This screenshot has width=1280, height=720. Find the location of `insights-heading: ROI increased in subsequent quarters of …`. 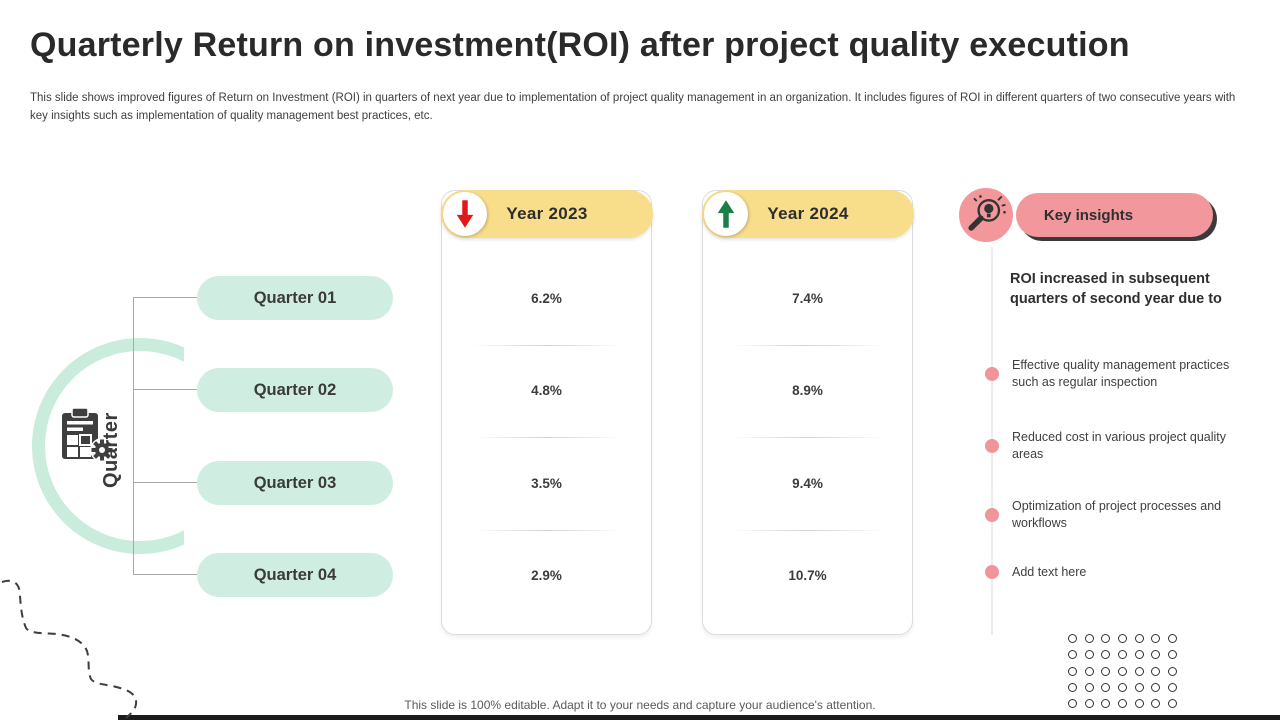

insights-heading: ROI increased in subsequent quarters of … is located at coordinates (1116, 289).